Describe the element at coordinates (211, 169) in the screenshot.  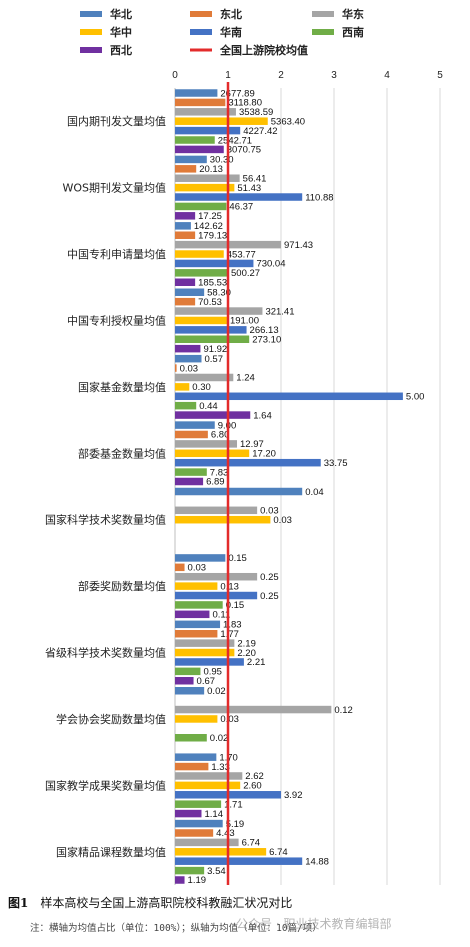
I see `data-label: 20.13` at that location.